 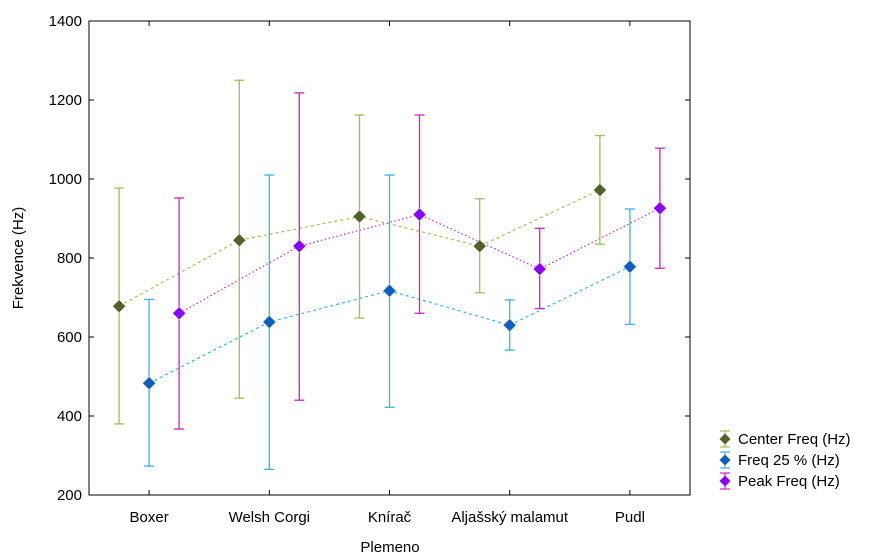 I want to click on legend-label: Freq 25 % (Hz), so click(x=789, y=460).